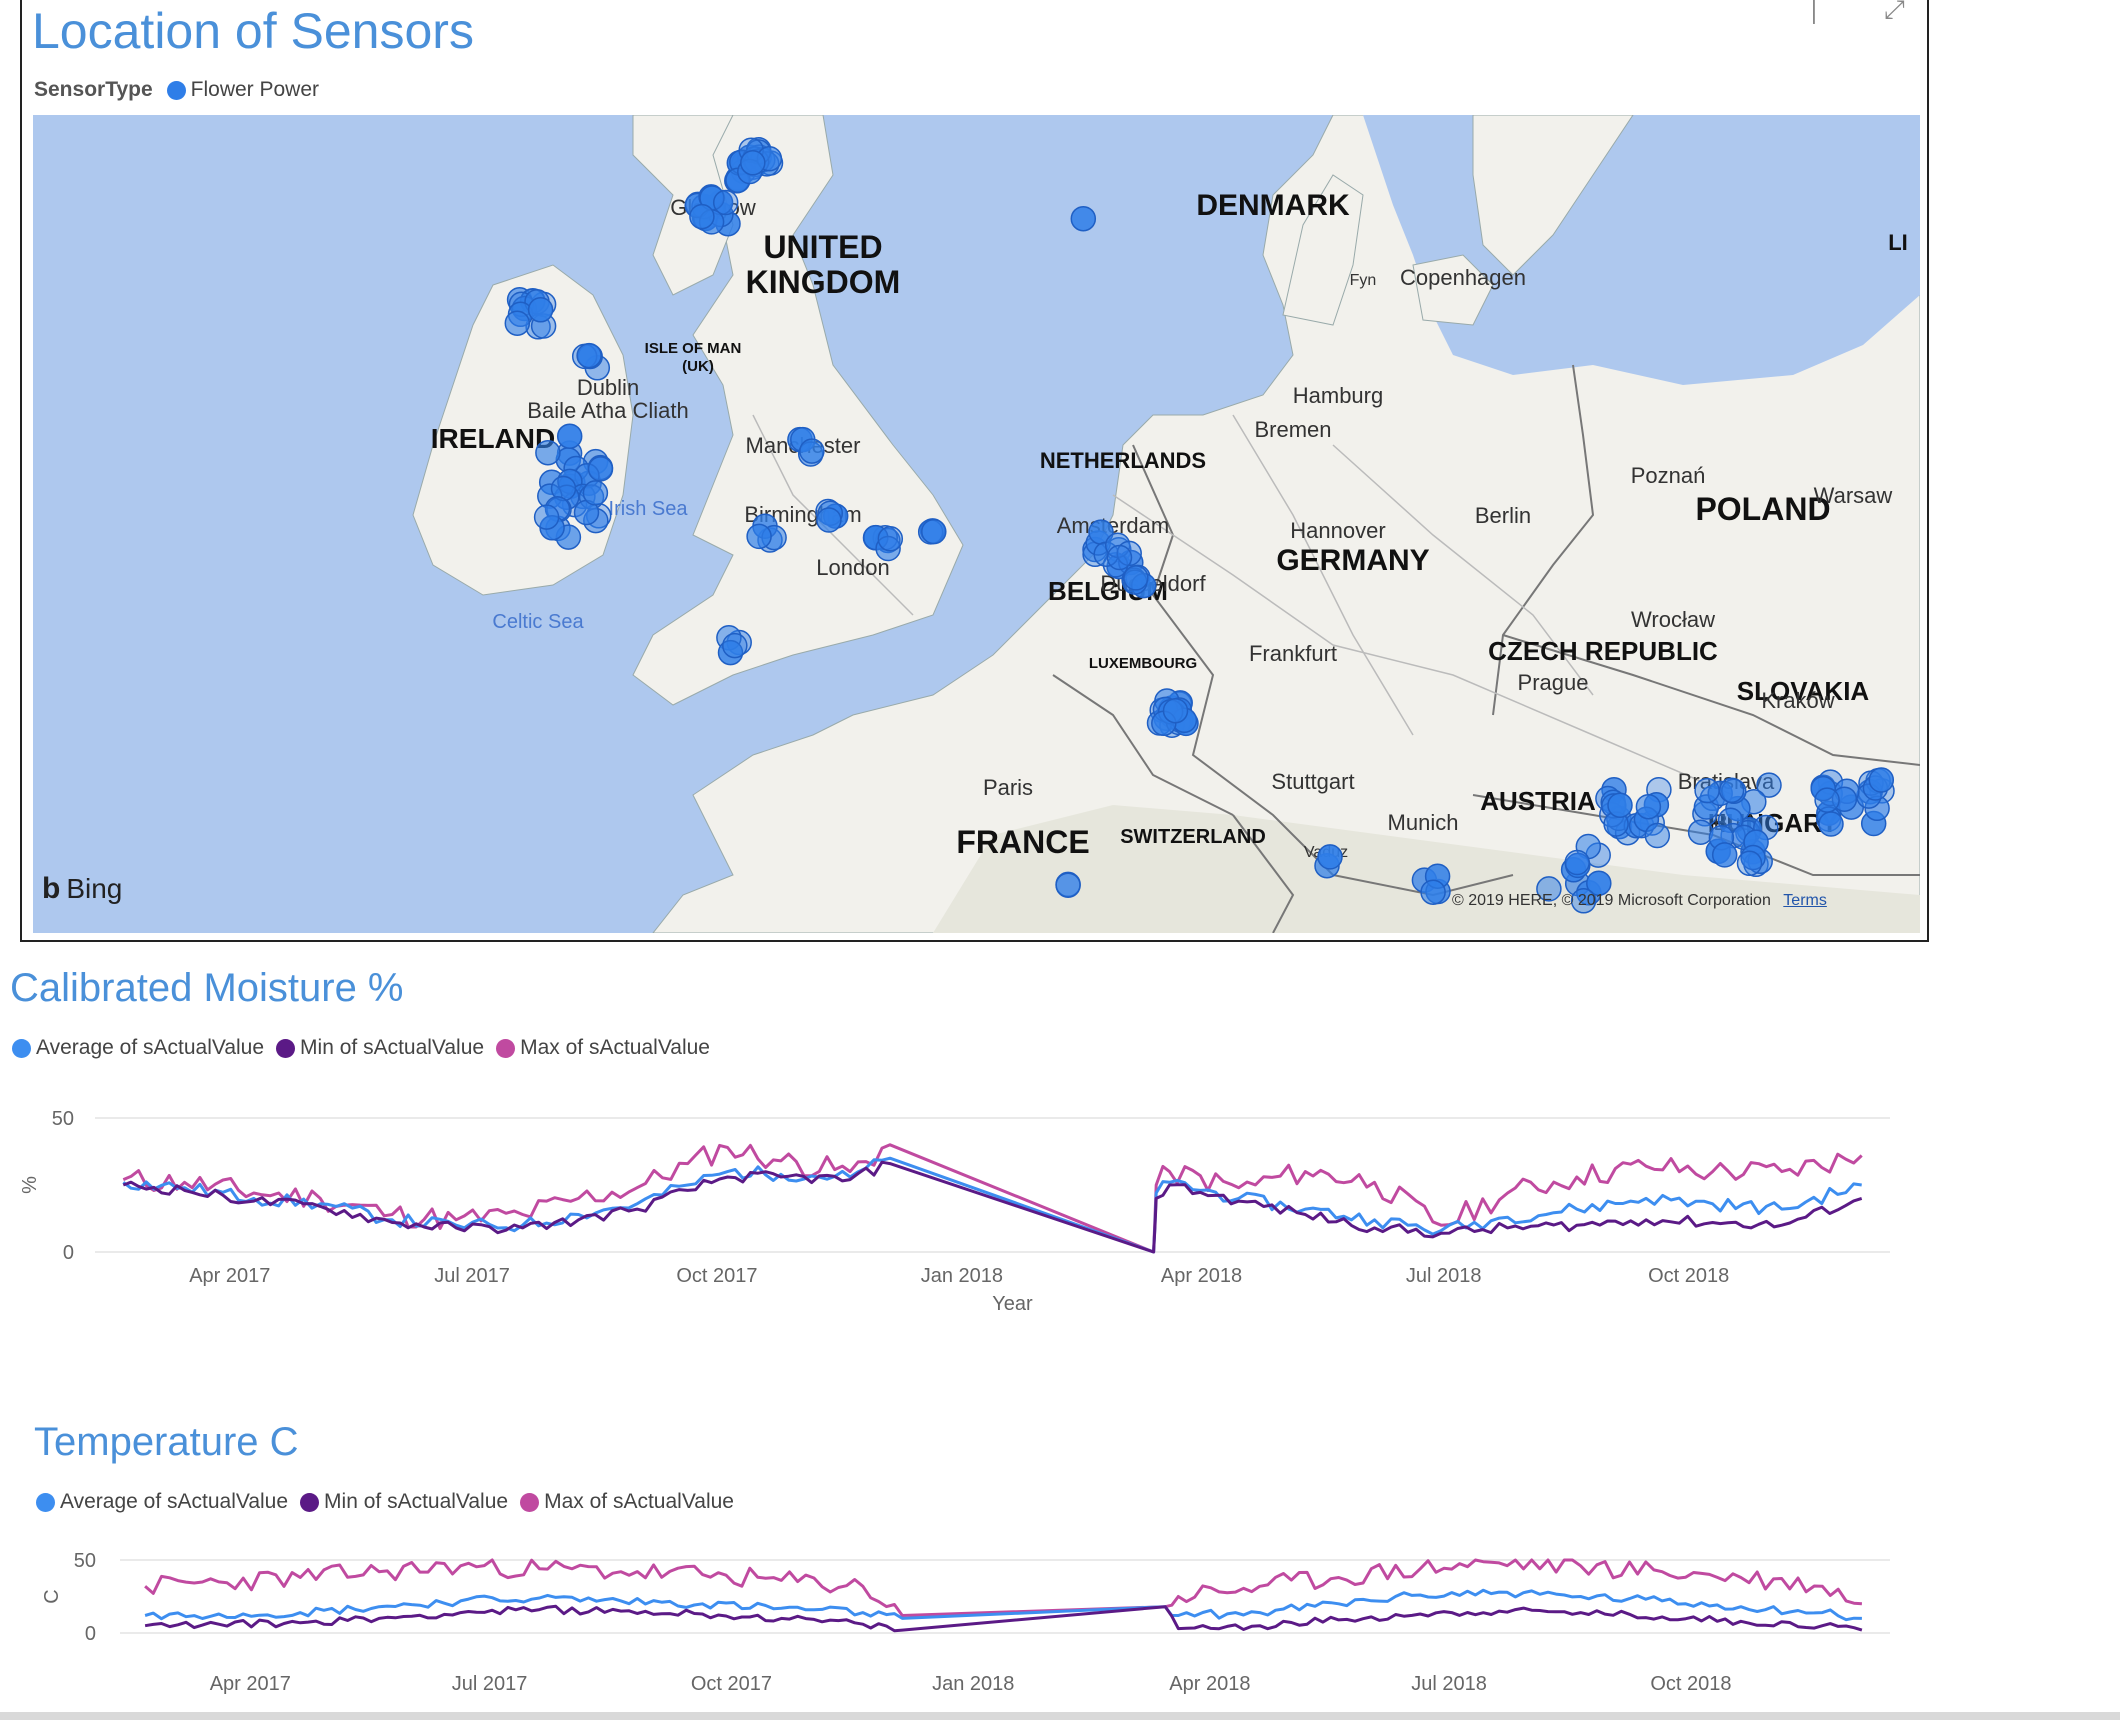 The image size is (2120, 1720). Describe the element at coordinates (1894, 12) in the screenshot. I see `focus-mode-icon: ⤢` at that location.